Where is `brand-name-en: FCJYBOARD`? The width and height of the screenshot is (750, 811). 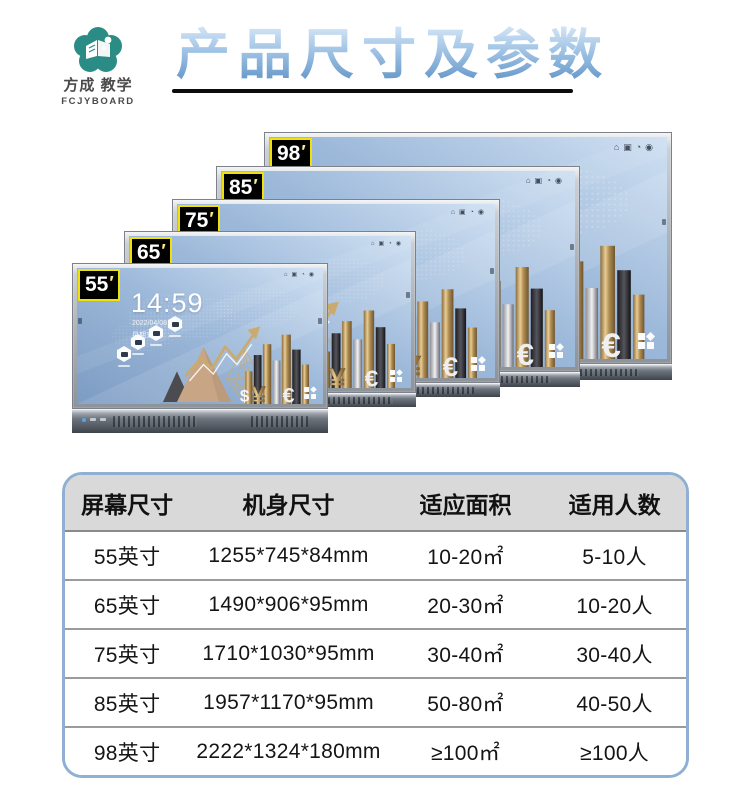 brand-name-en: FCJYBOARD is located at coordinates (98, 101).